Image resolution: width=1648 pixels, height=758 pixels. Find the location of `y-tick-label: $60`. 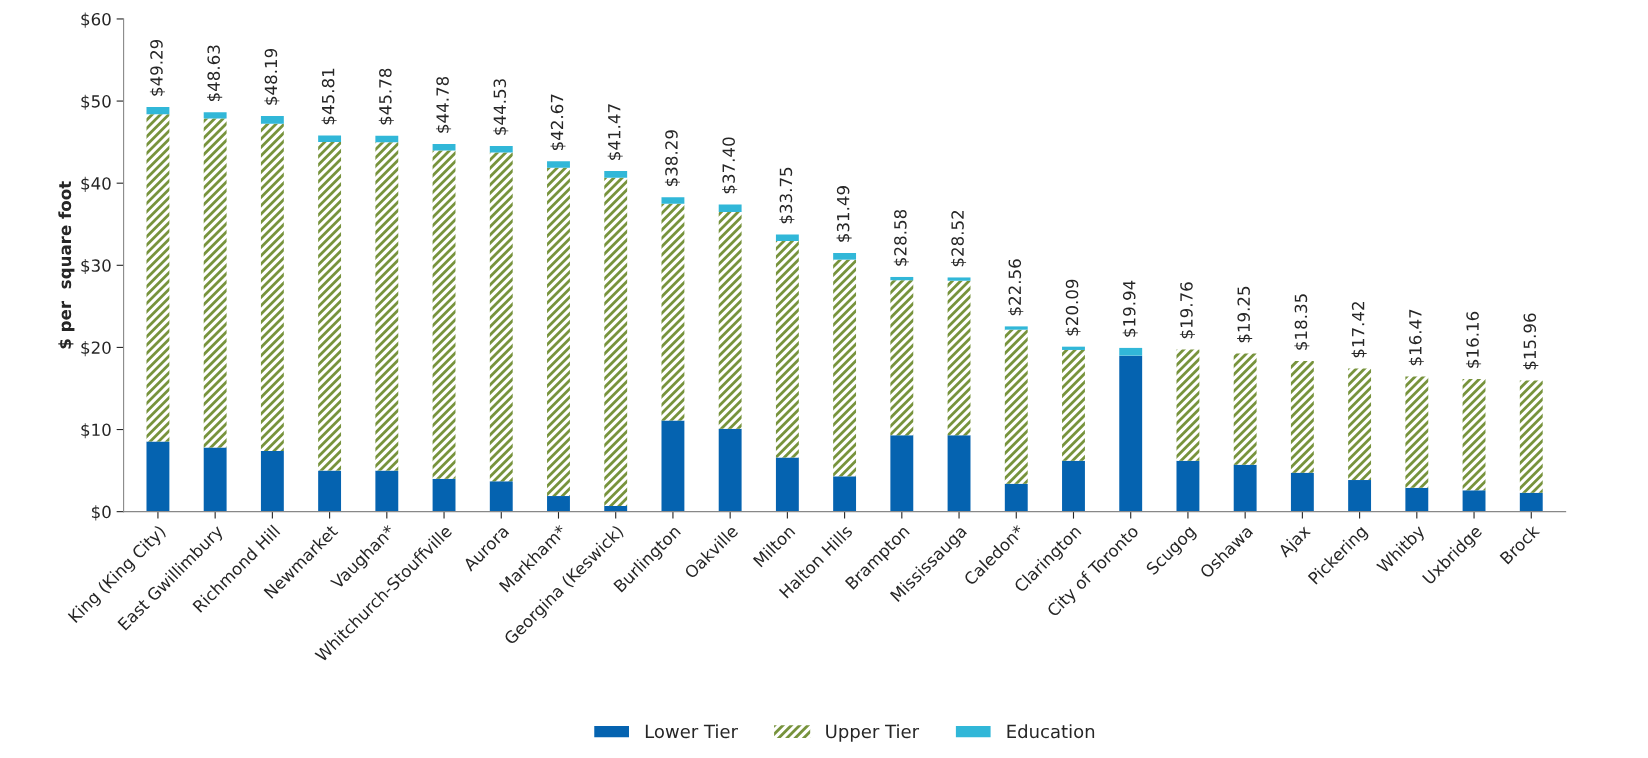

y-tick-label: $60 is located at coordinates (96, 20).